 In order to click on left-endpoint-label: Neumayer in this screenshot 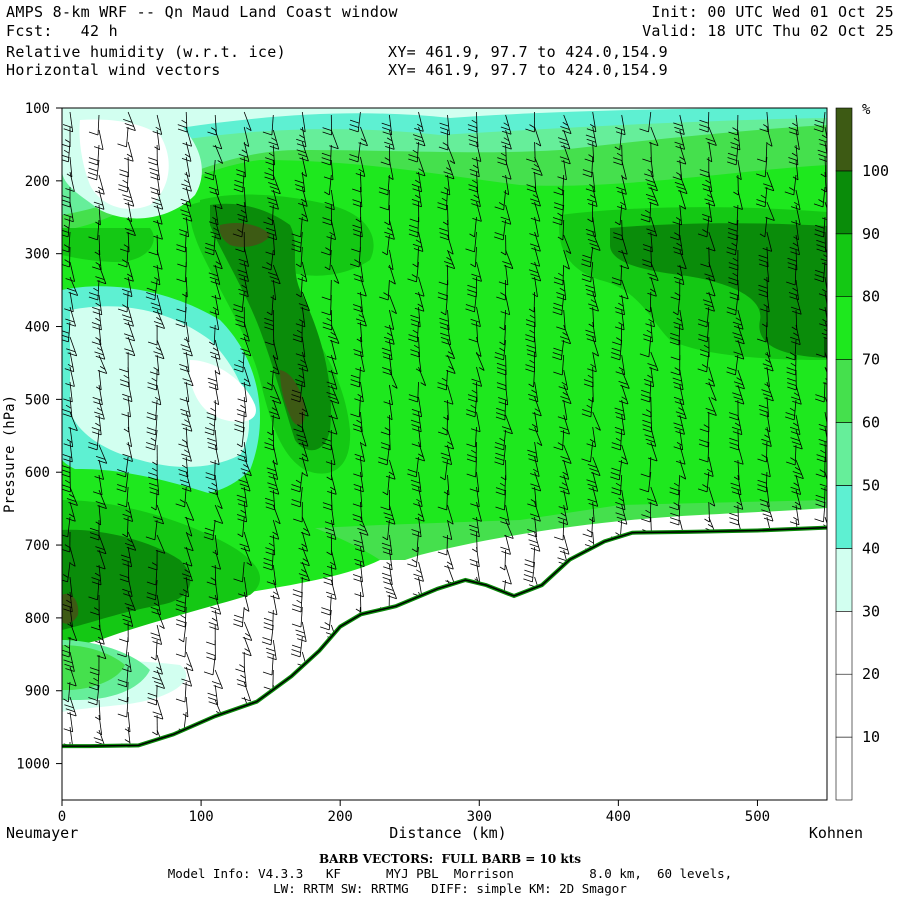, I will do `click(42, 833)`.